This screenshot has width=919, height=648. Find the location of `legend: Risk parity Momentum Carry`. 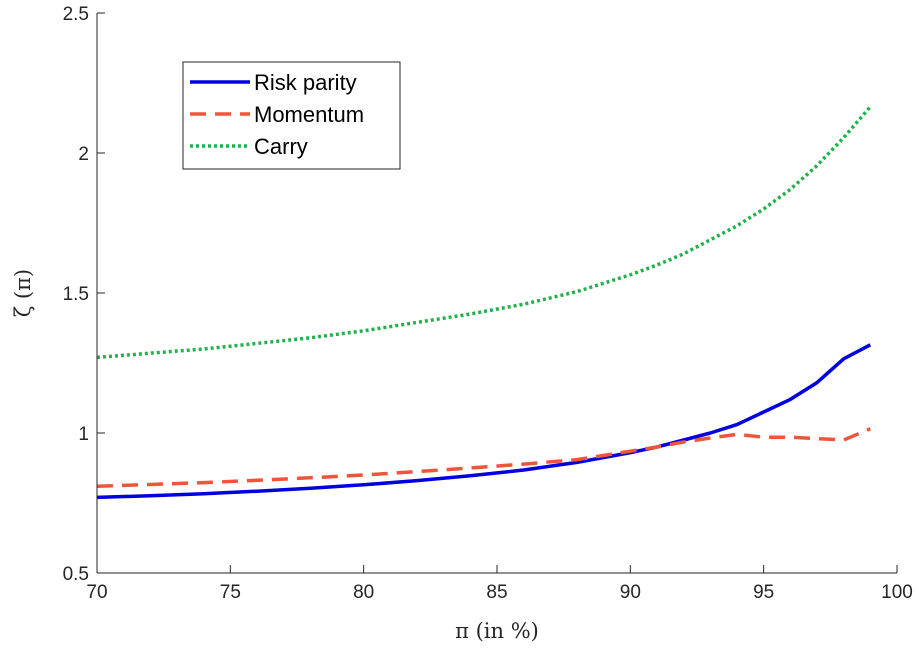

legend: Risk parity Momentum Carry is located at coordinates (291, 115).